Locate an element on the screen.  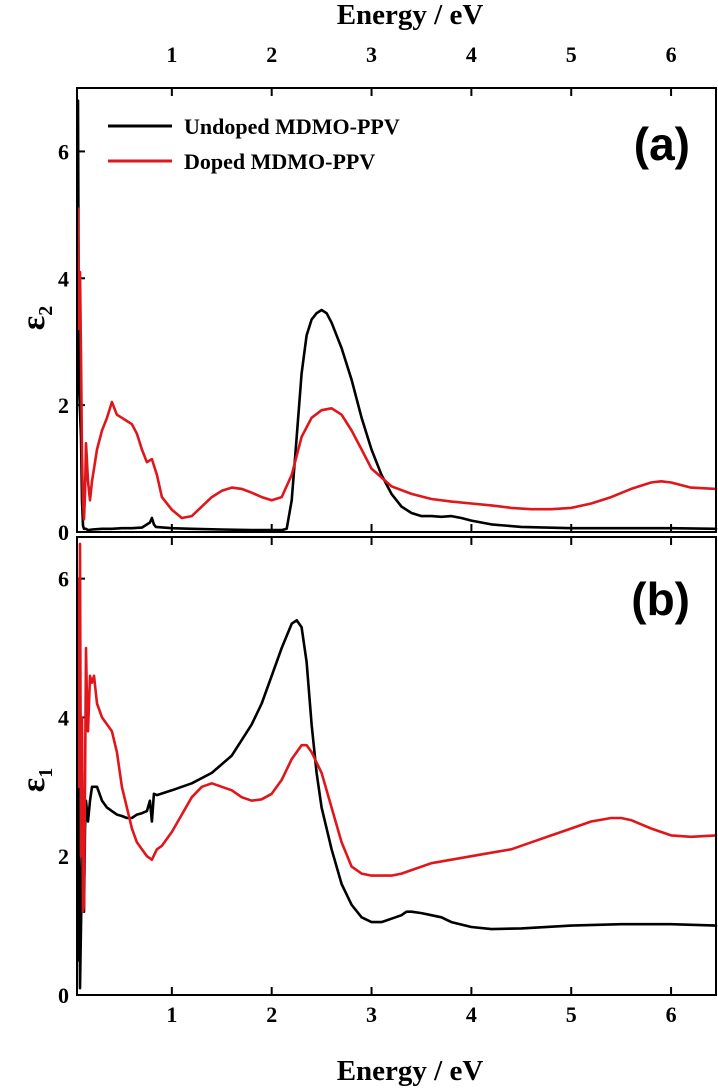
top-x-tick-label-6: 6 is located at coordinates (671, 54).